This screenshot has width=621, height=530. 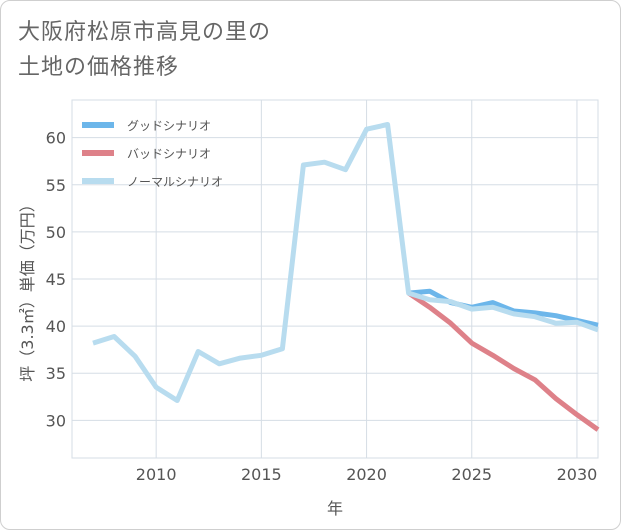 I want to click on y-axis-ticks: 30 35 40 45 50 55 60, so click(x=56, y=280).